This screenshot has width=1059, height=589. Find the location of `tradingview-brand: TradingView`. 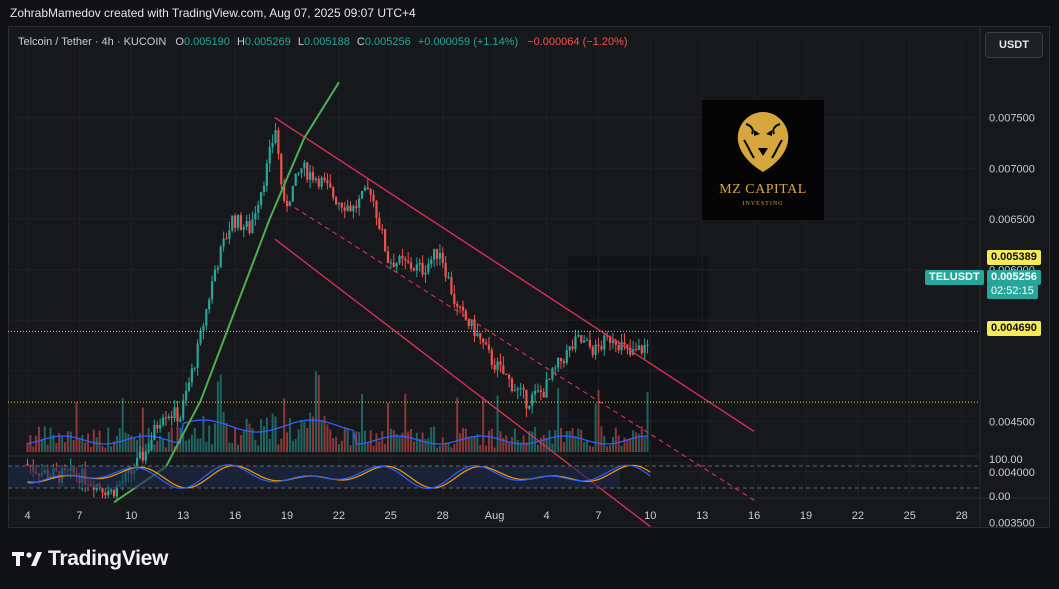

tradingview-brand: TradingView is located at coordinates (90, 559).